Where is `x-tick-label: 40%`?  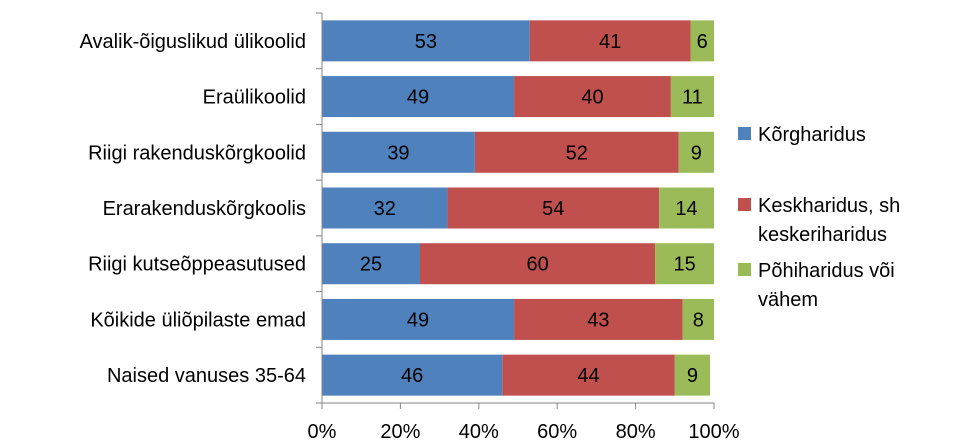
x-tick-label: 40% is located at coordinates (479, 432).